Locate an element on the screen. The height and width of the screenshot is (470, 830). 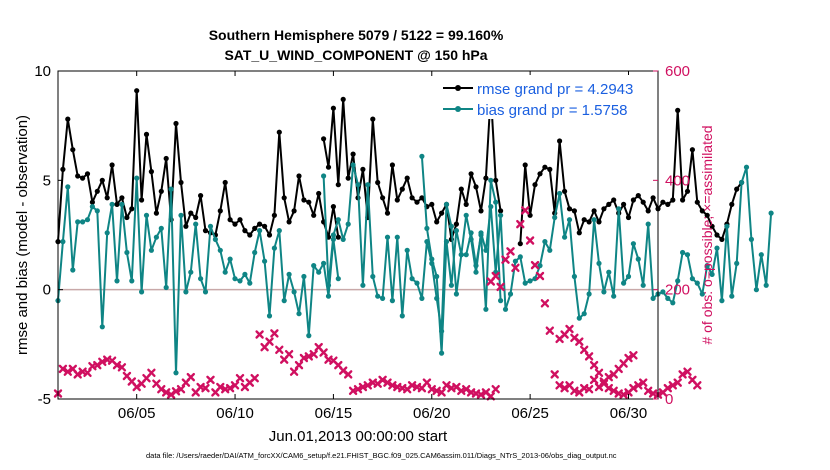
y-tick-label: 0 is located at coordinates (47, 290).